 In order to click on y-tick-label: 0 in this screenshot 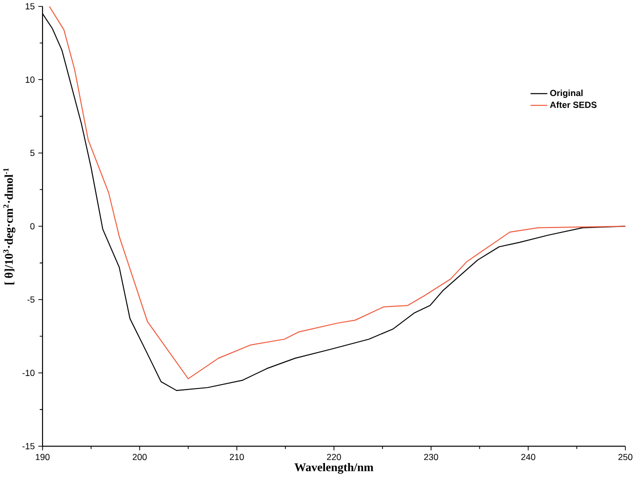, I will do `click(32, 226)`.